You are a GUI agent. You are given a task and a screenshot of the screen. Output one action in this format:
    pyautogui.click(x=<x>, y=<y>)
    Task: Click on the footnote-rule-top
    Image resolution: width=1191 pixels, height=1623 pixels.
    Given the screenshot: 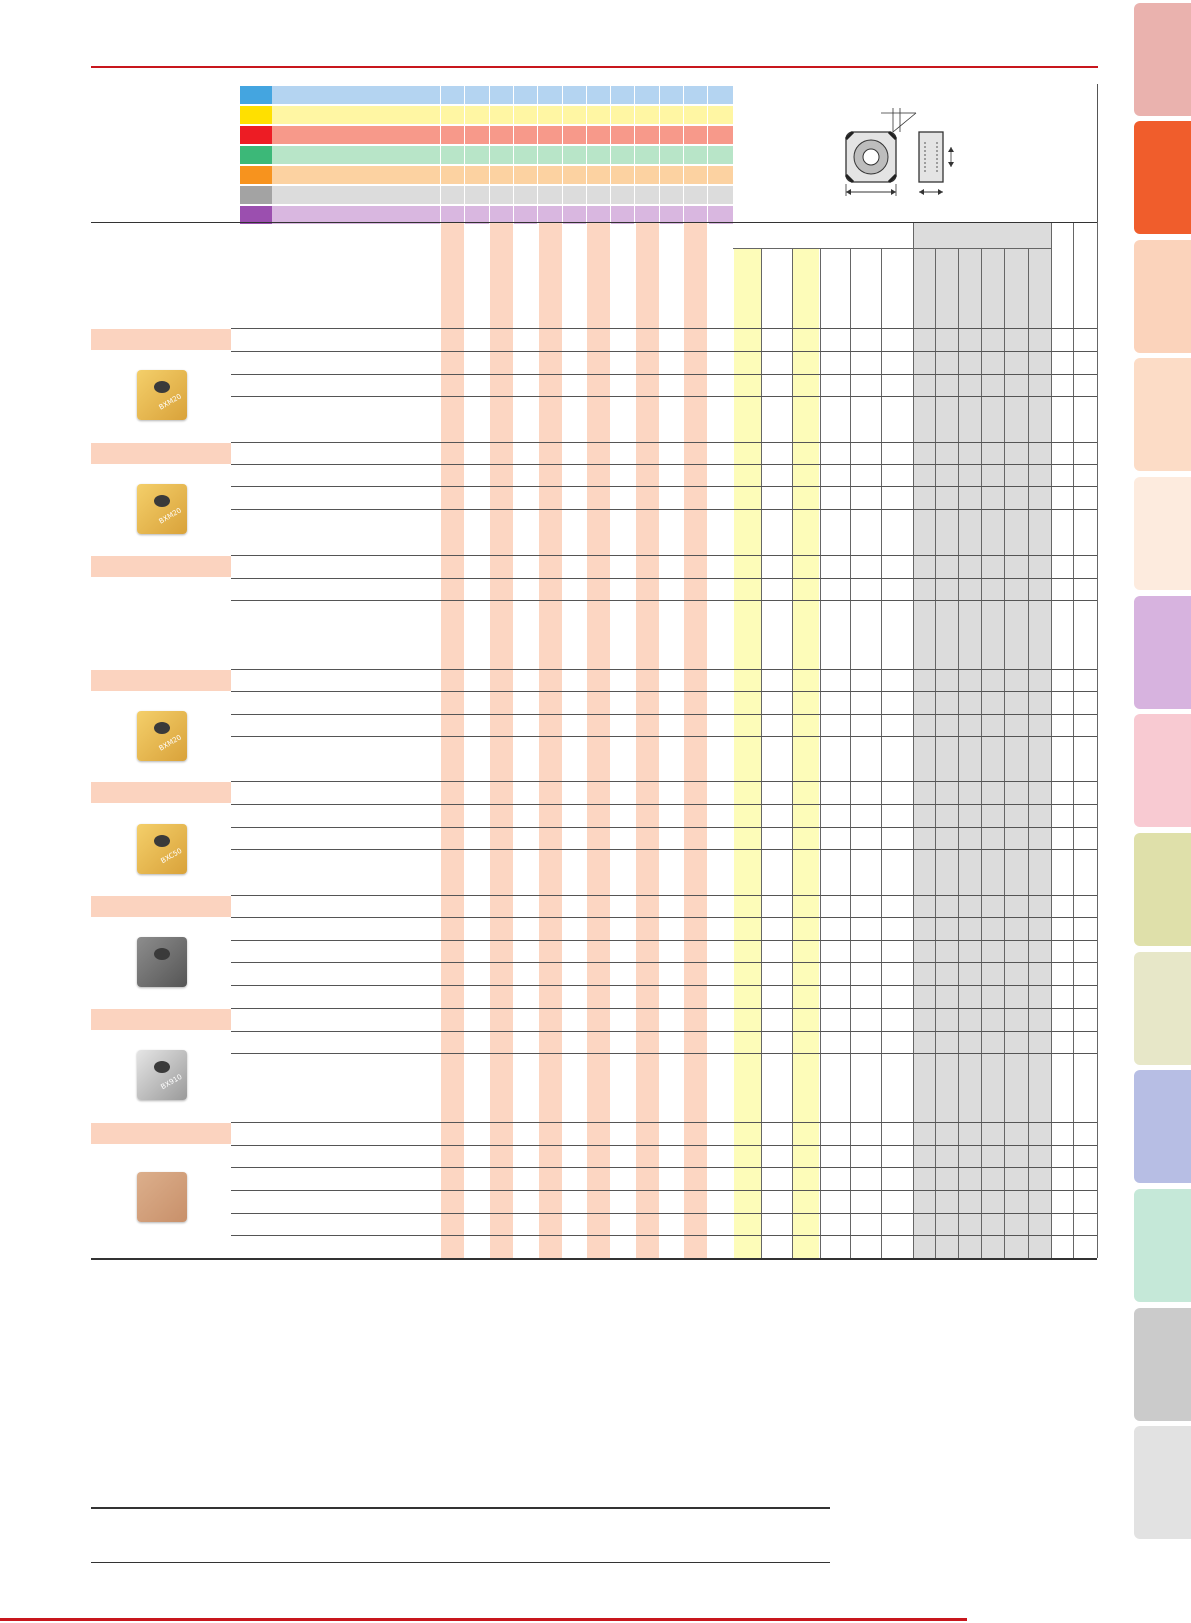 What is the action you would take?
    pyautogui.click(x=460, y=1508)
    